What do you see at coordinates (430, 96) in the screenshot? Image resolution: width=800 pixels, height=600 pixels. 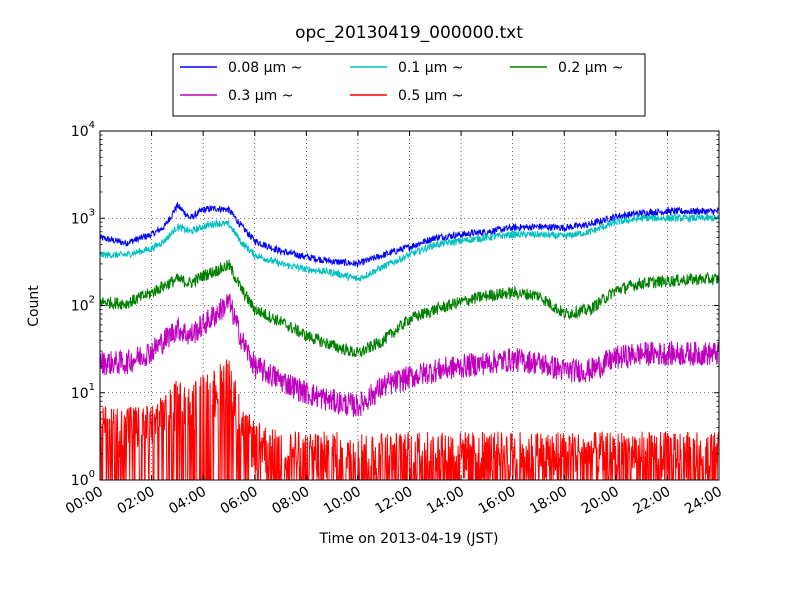 I see `legend-label: 0.5 μm ~` at bounding box center [430, 96].